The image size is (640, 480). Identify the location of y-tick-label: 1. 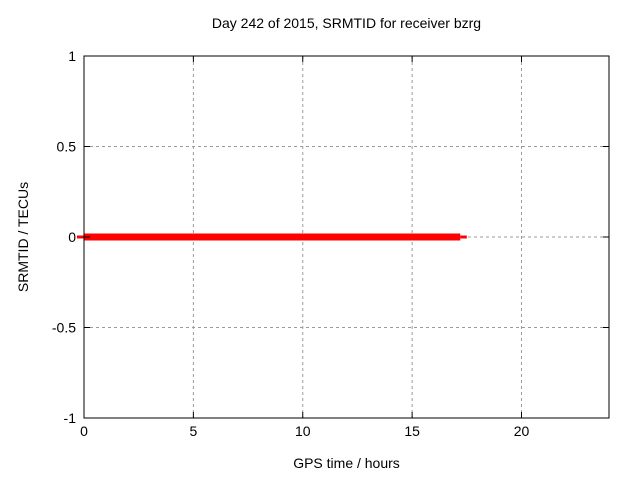
(72, 56).